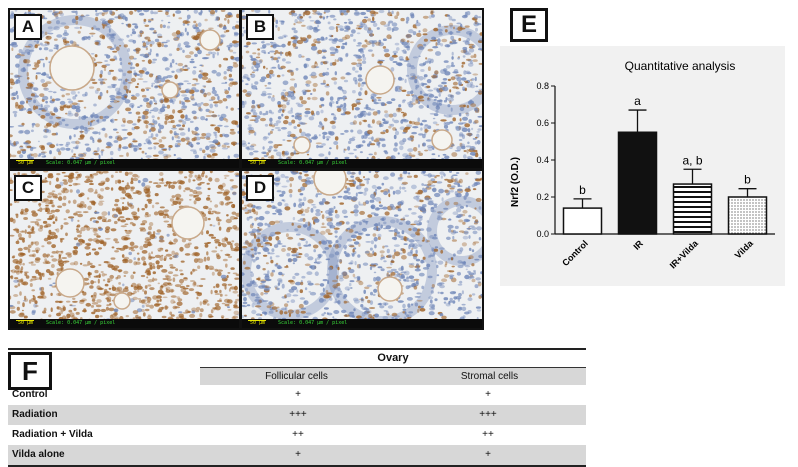  Describe the element at coordinates (35, 415) in the screenshot. I see `row-label: Radiation` at that location.